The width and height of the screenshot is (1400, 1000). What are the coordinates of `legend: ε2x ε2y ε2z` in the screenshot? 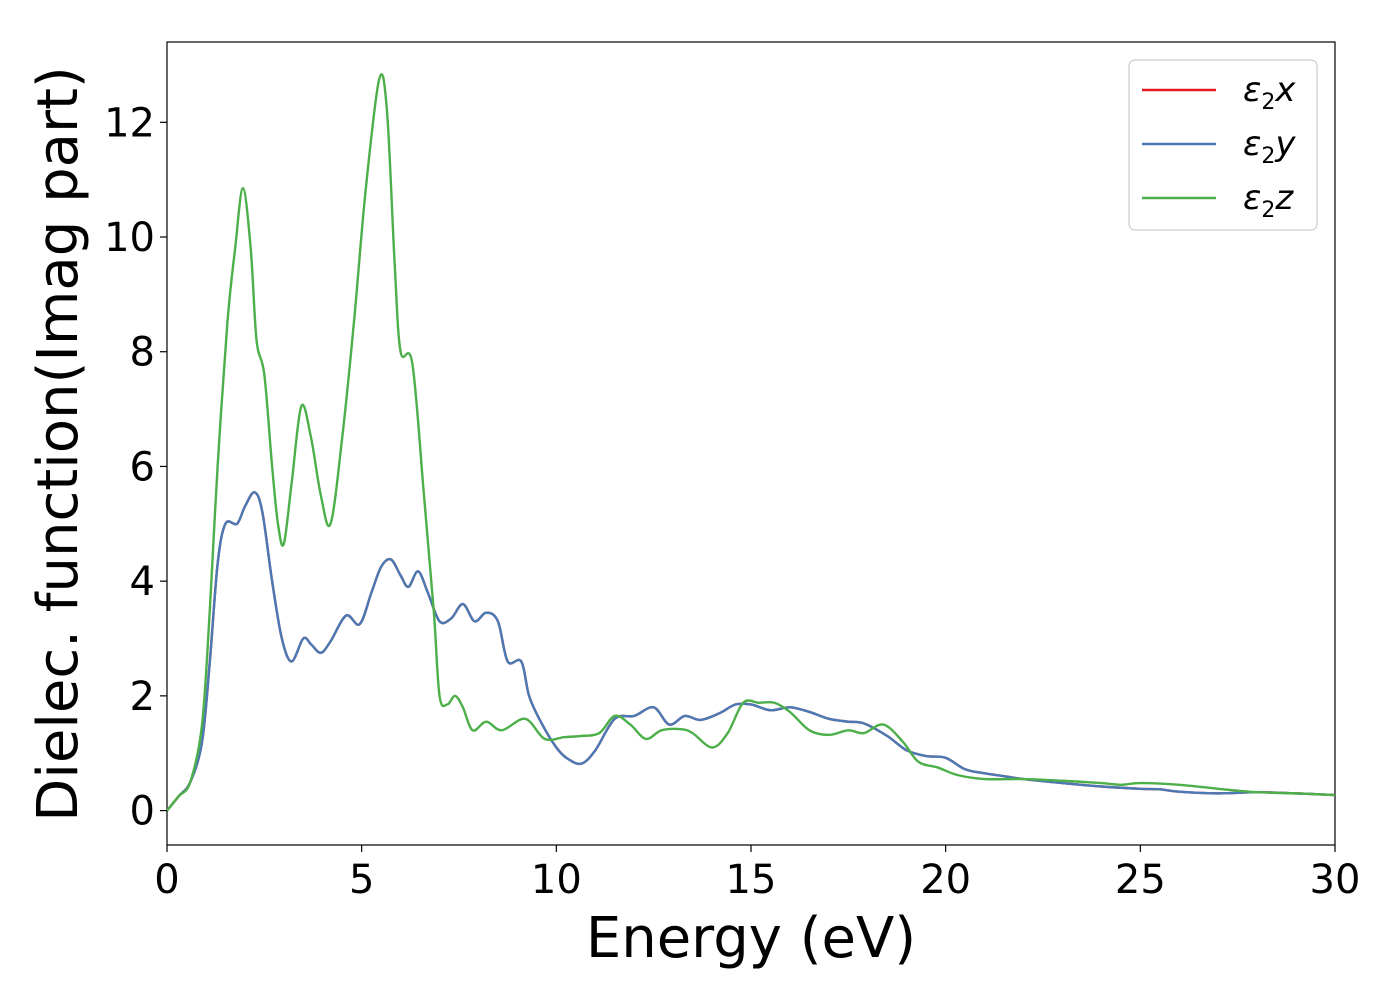 It's located at (1223, 145).